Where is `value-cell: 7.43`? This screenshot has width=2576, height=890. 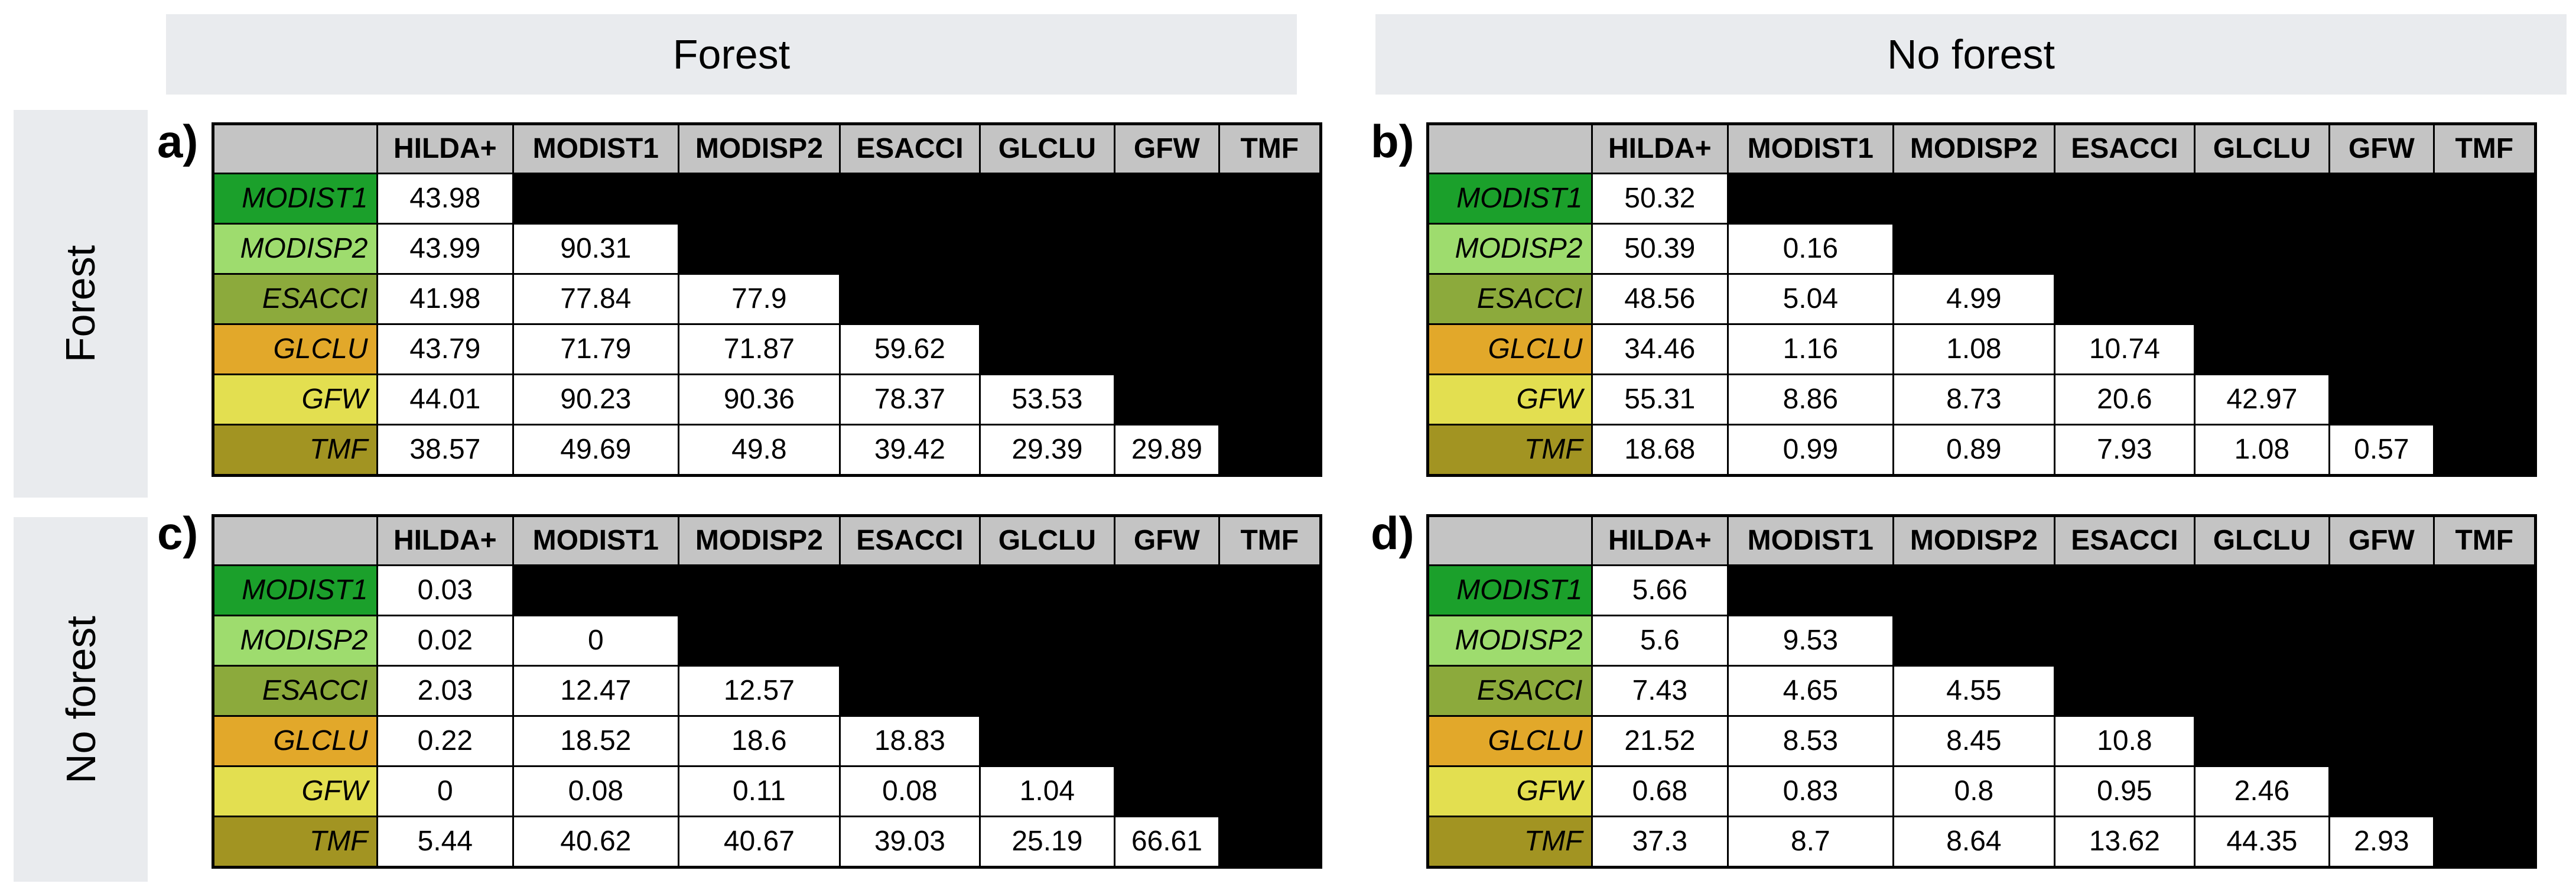
value-cell: 7.43 is located at coordinates (1660, 691).